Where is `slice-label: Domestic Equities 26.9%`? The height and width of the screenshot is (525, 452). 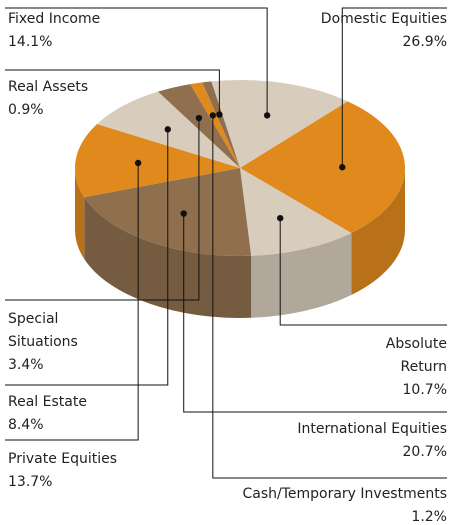
slice-label: Domestic Equities 26.9% is located at coordinates (347, 31).